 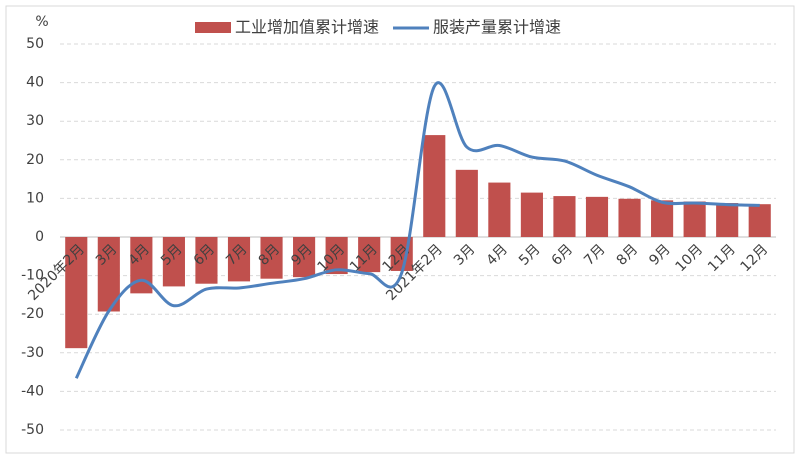 I want to click on legend-label: 工业增加值累计增速, so click(x=307, y=27).